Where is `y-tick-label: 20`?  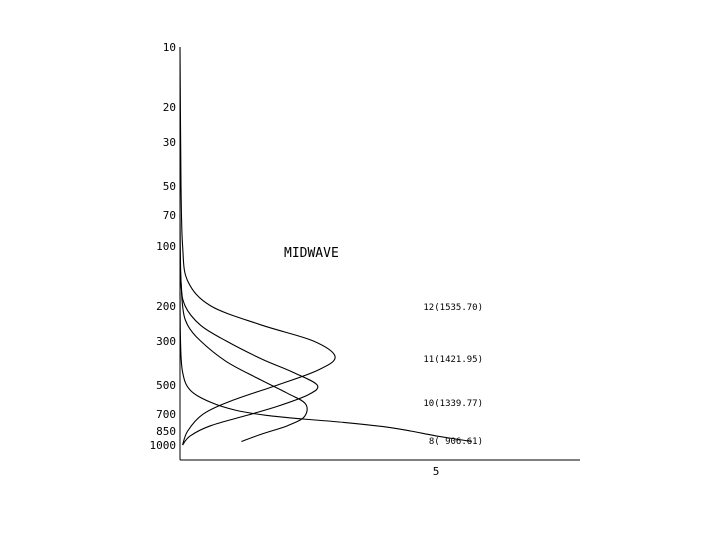 y-tick-label: 20 is located at coordinates (169, 107).